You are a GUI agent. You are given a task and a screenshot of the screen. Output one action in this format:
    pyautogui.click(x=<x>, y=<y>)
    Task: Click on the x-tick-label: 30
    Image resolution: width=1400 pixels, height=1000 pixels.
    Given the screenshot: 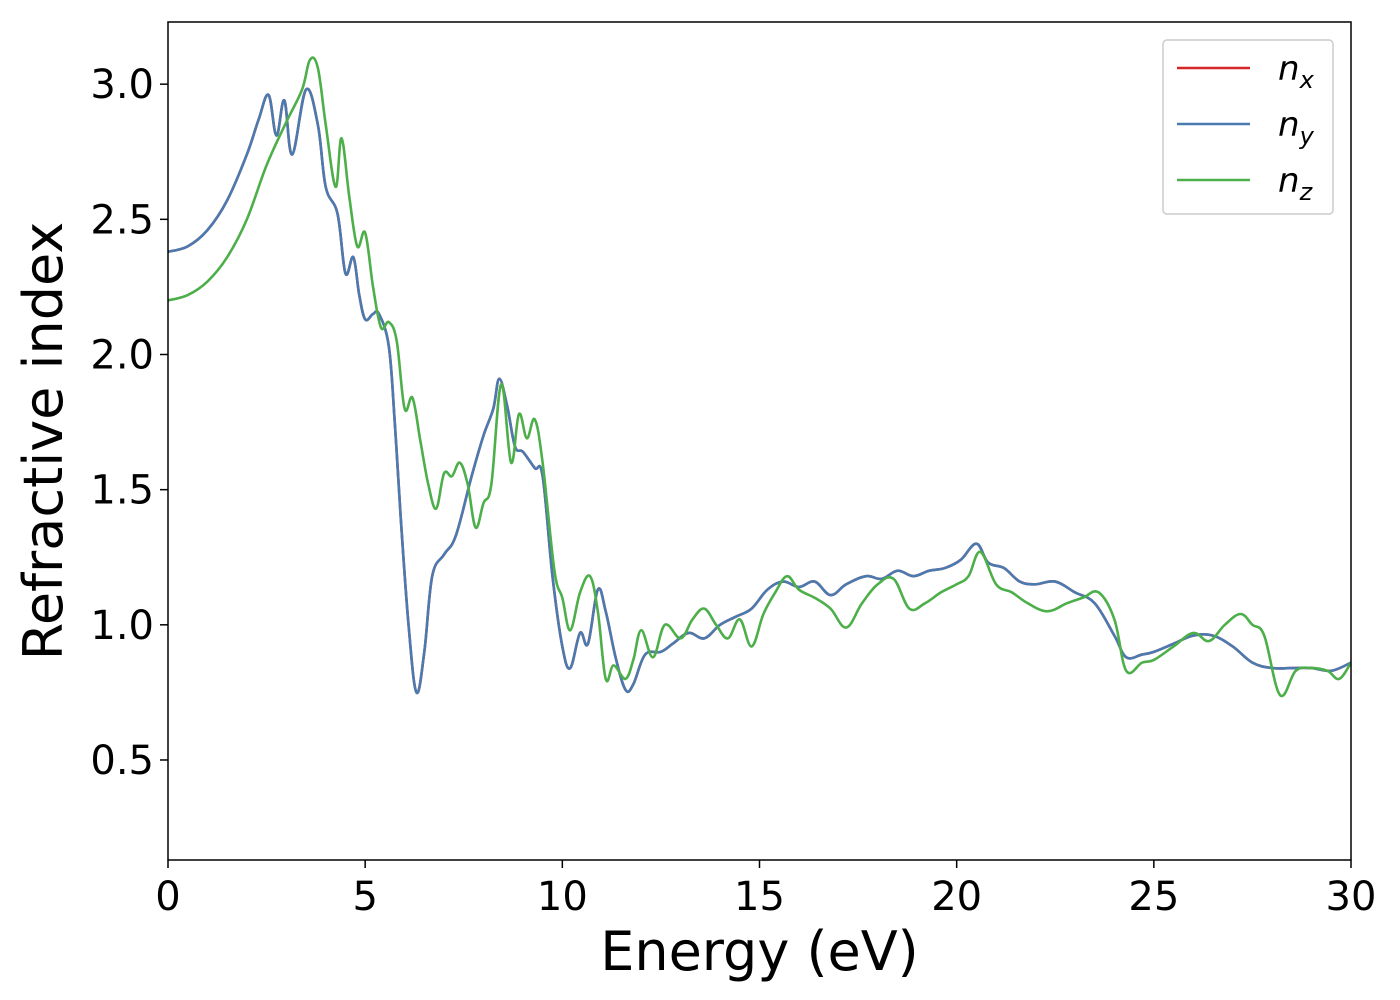 What is the action you would take?
    pyautogui.click(x=1351, y=897)
    